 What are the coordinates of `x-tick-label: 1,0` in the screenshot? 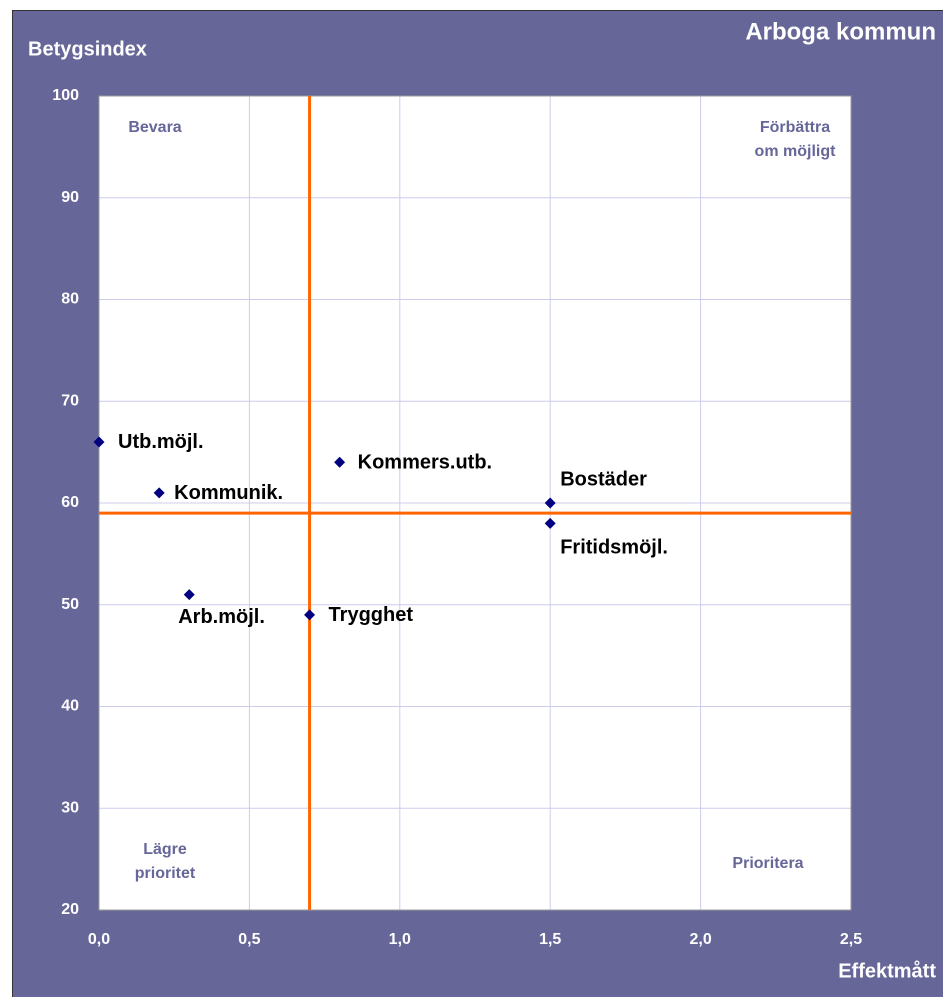 It's located at (400, 939).